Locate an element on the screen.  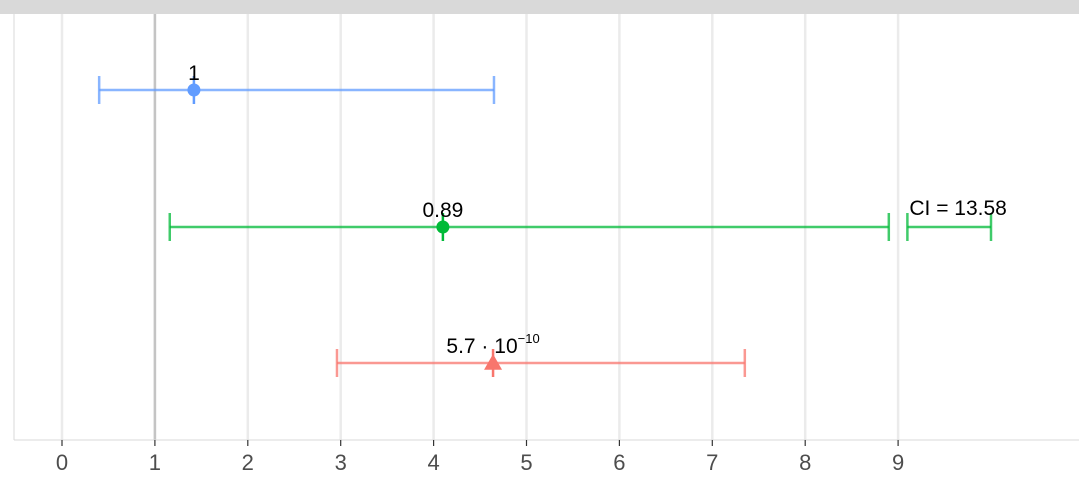
estimate-label-2: 0.89 is located at coordinates (442, 210).